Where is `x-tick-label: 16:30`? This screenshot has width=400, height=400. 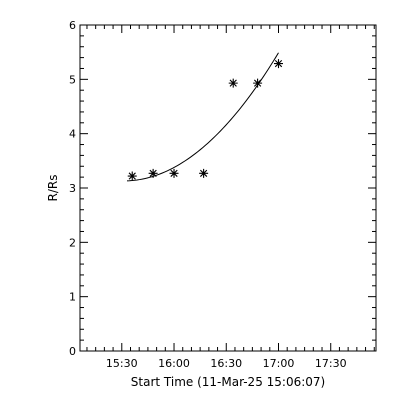
x-tick-label: 16:30 is located at coordinates (226, 363).